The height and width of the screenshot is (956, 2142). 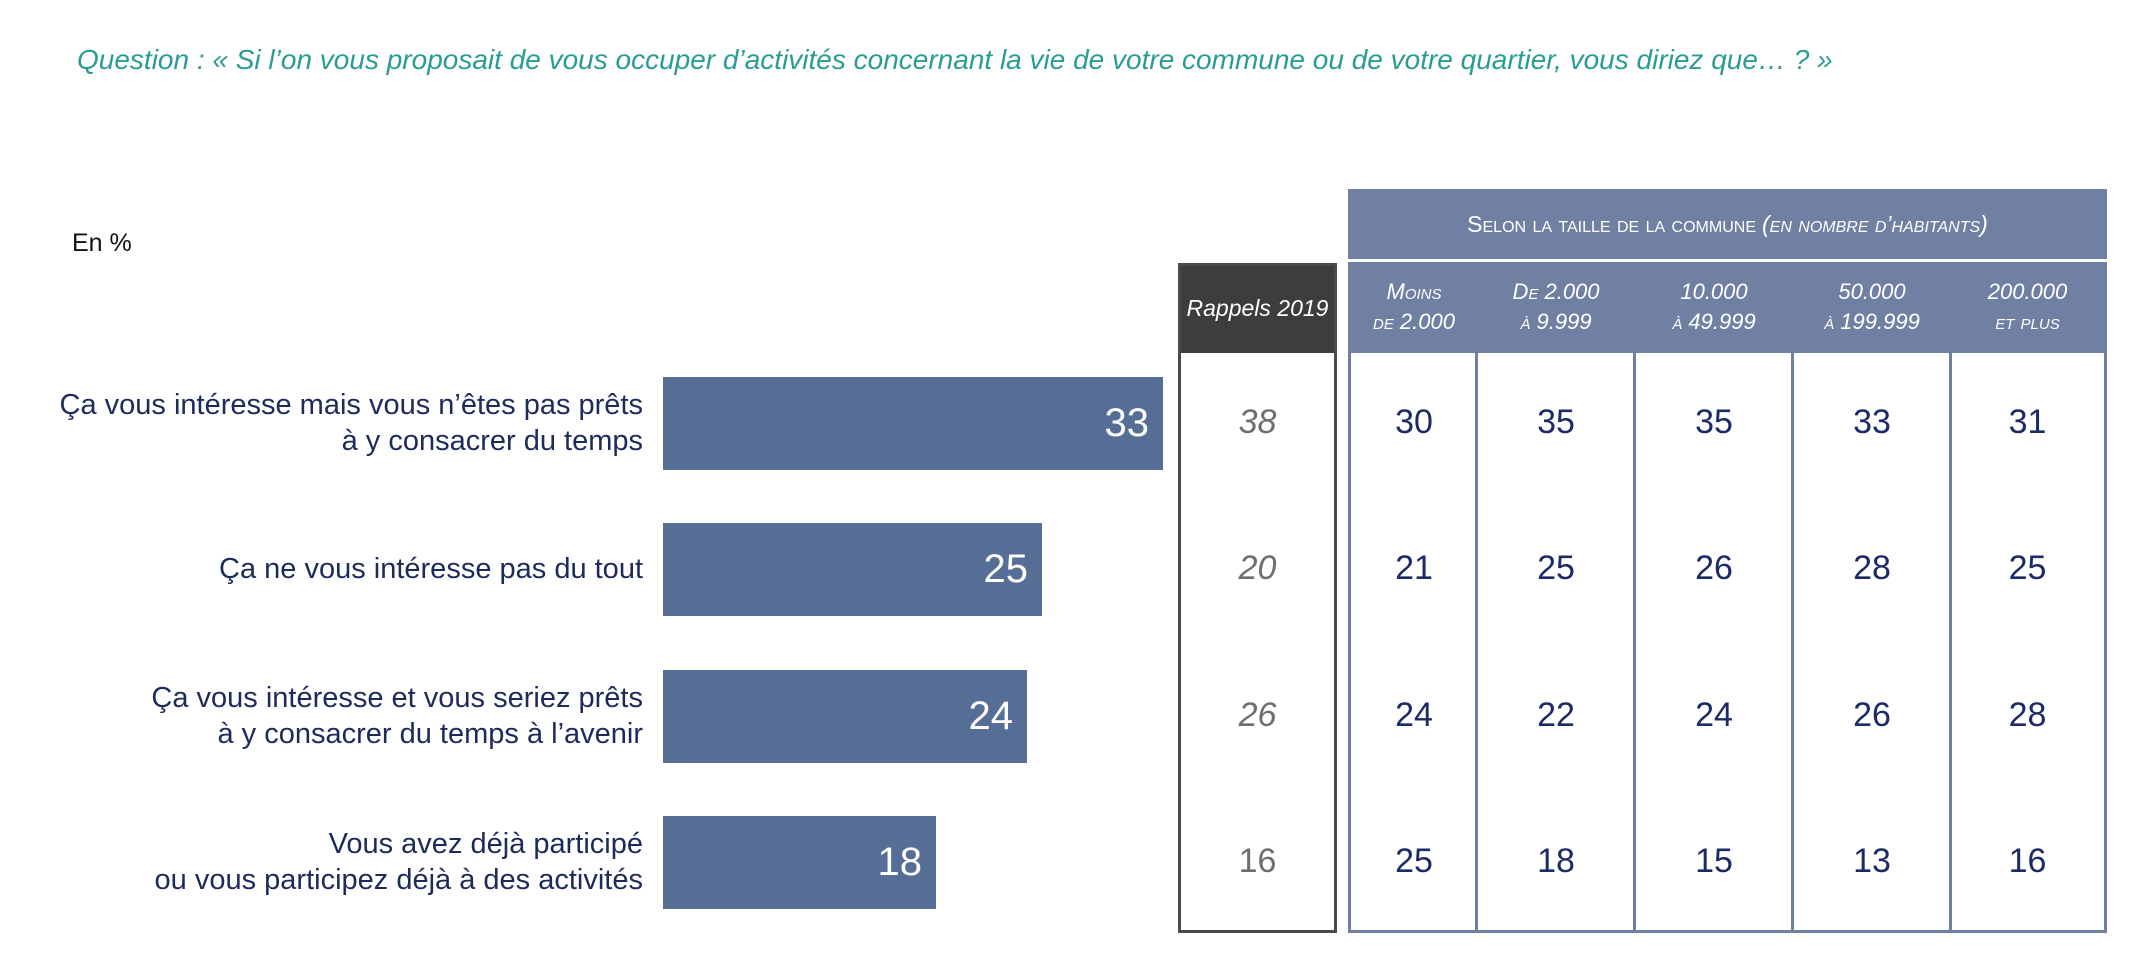 I want to click on table-cell: 21, so click(x=1414, y=568).